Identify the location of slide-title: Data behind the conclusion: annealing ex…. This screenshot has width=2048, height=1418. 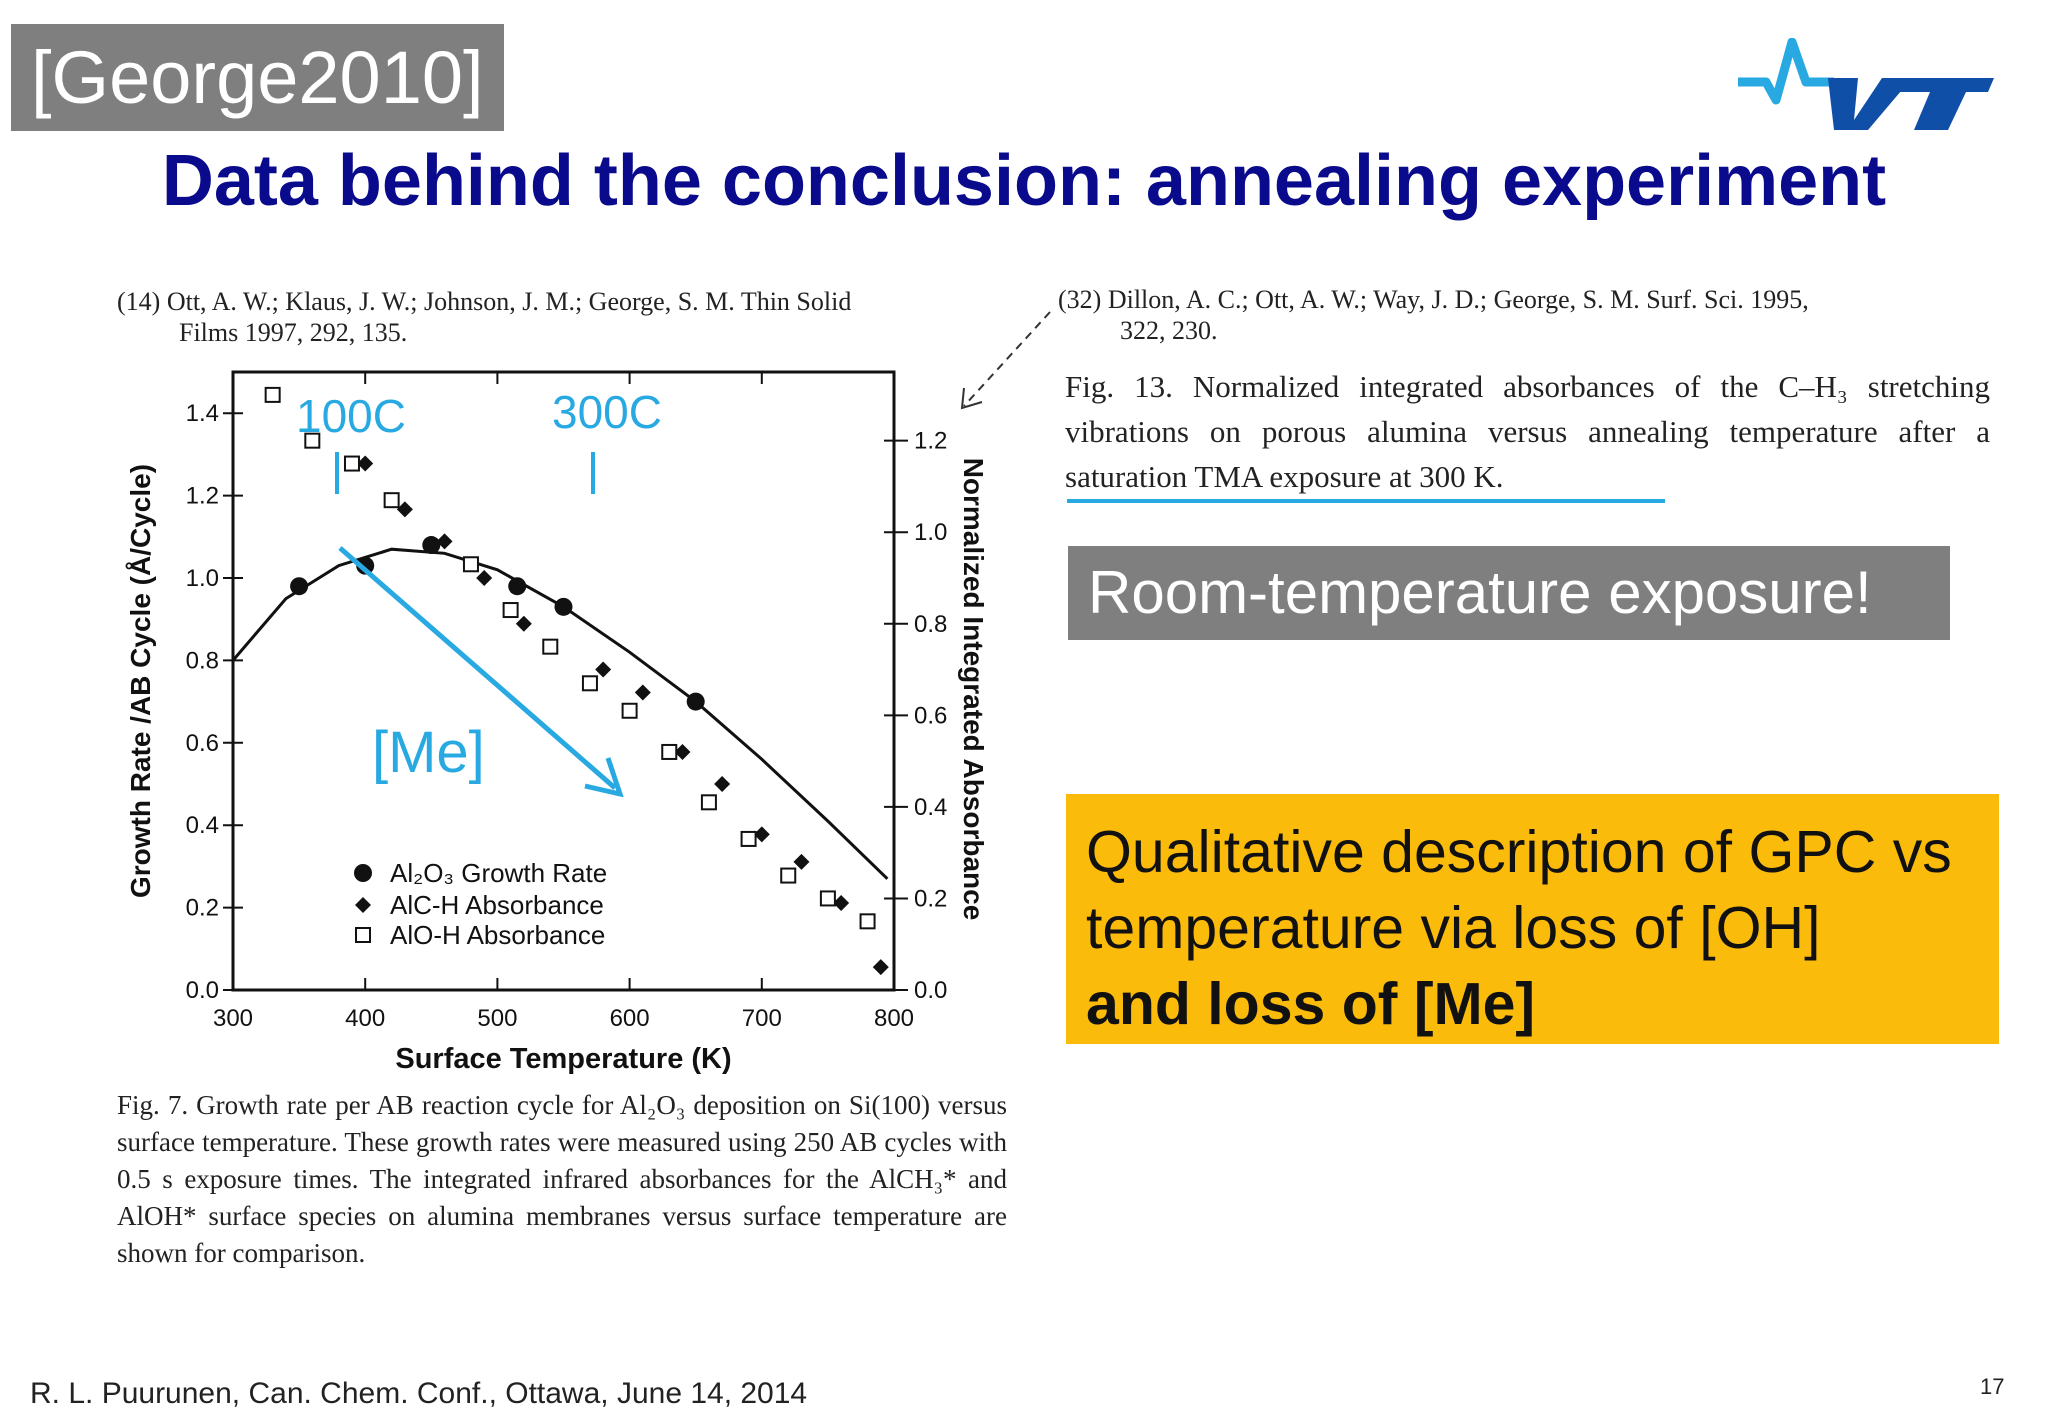
(1024, 181).